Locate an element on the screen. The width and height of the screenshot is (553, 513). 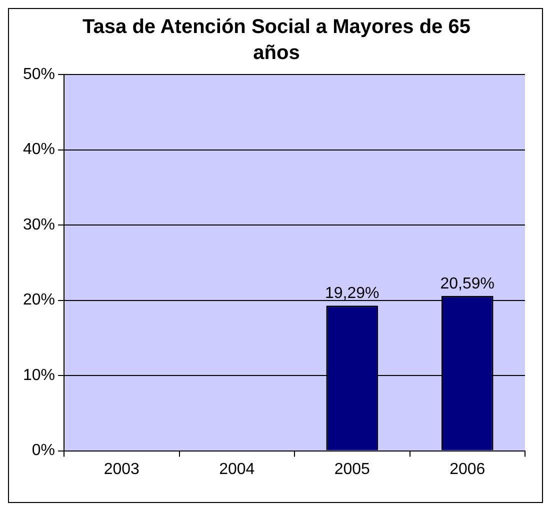
y-tick-label: 50% is located at coordinates (39, 75).